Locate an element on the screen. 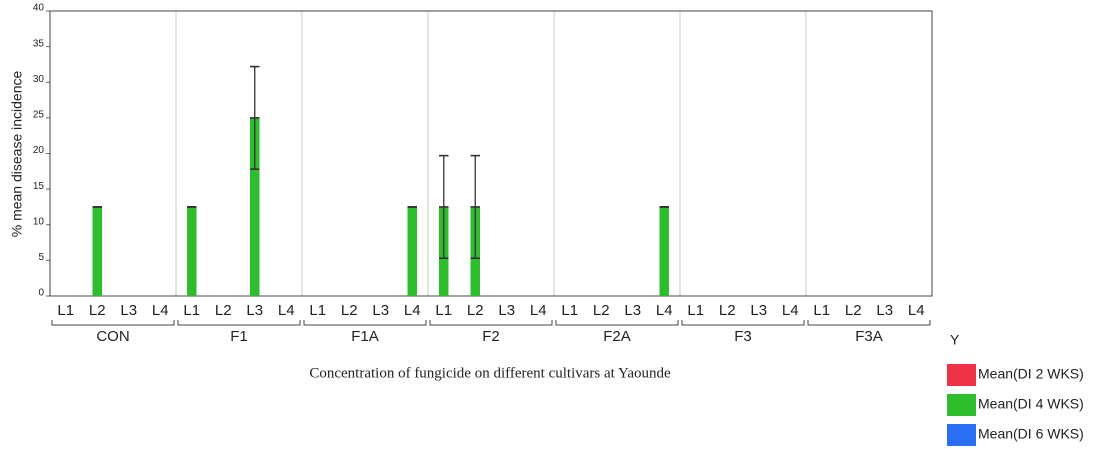  group-label: F2A is located at coordinates (617, 336).